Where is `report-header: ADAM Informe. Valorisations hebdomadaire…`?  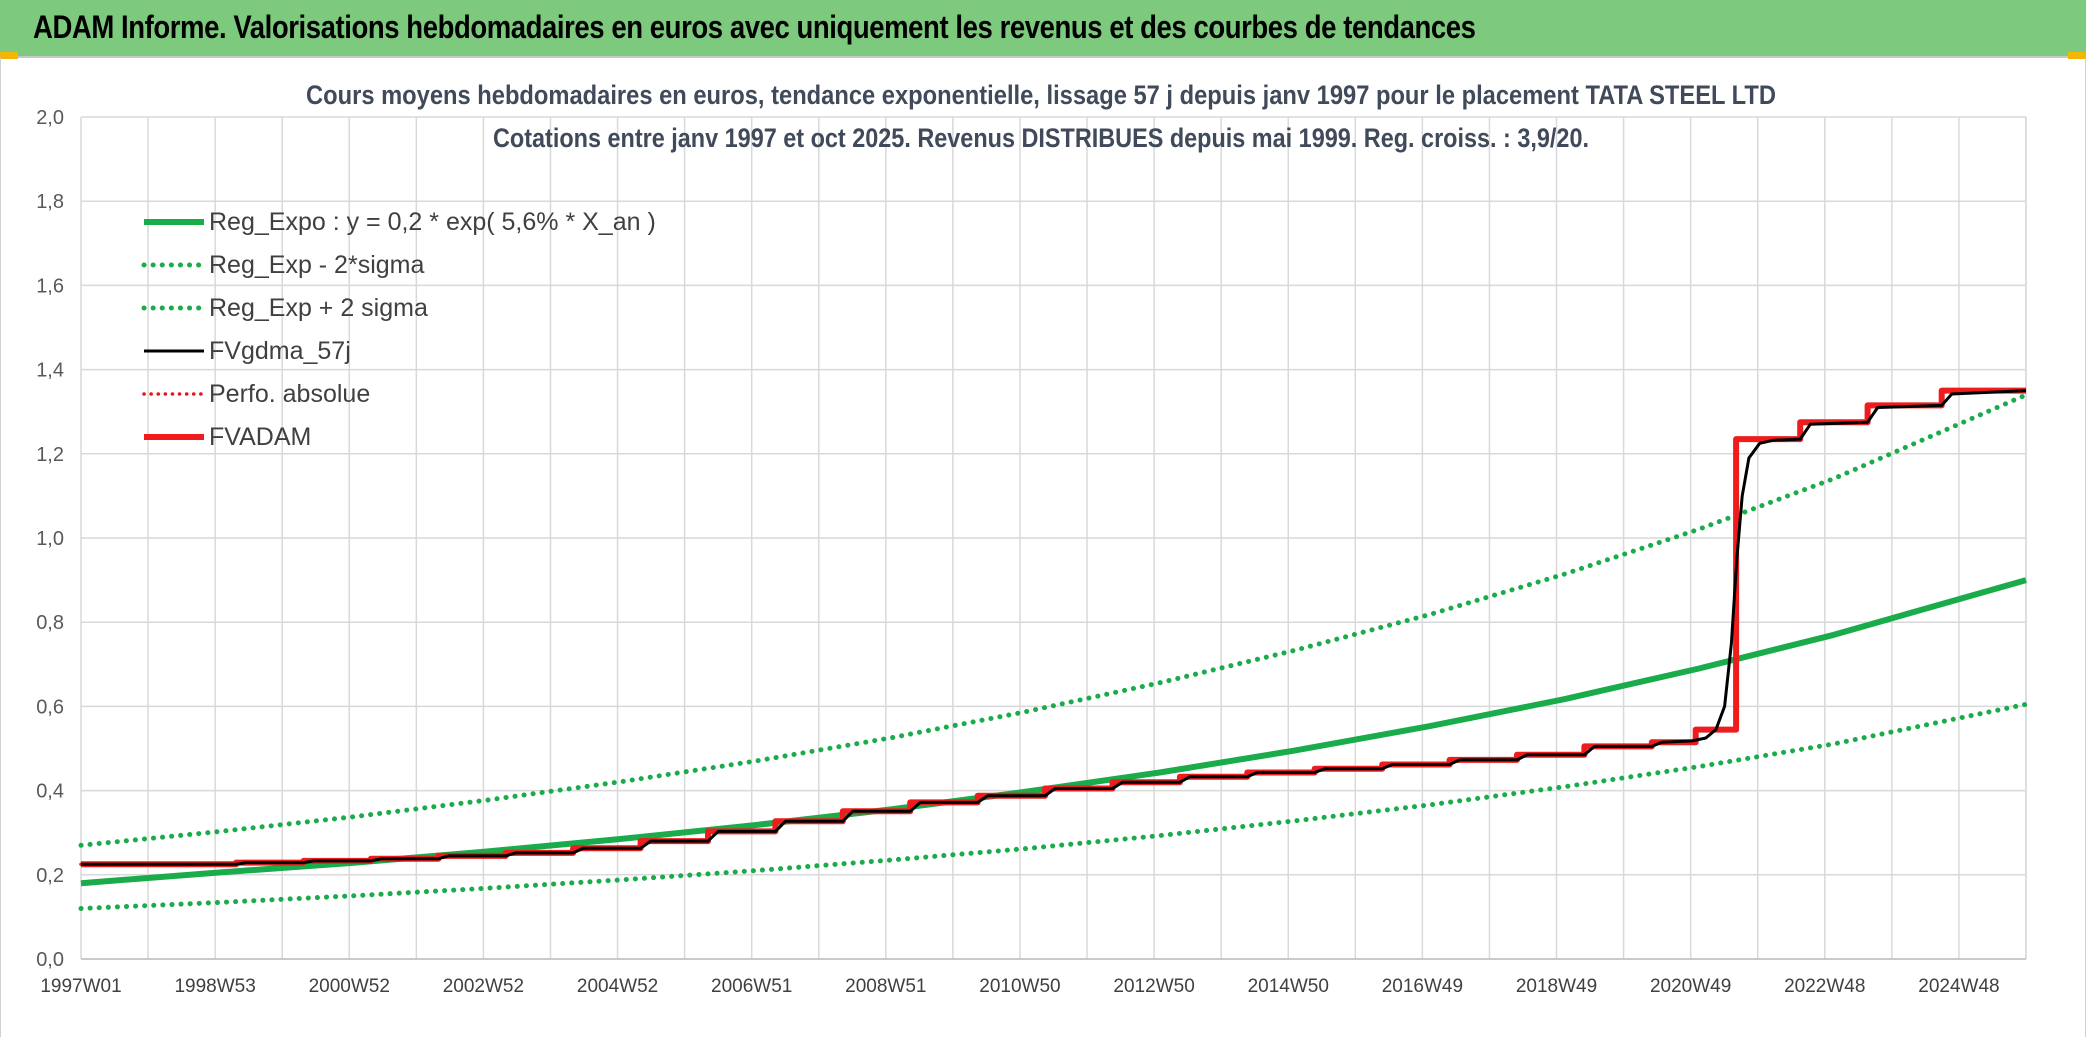 report-header: ADAM Informe. Valorisations hebdomadaire… is located at coordinates (1043, 29).